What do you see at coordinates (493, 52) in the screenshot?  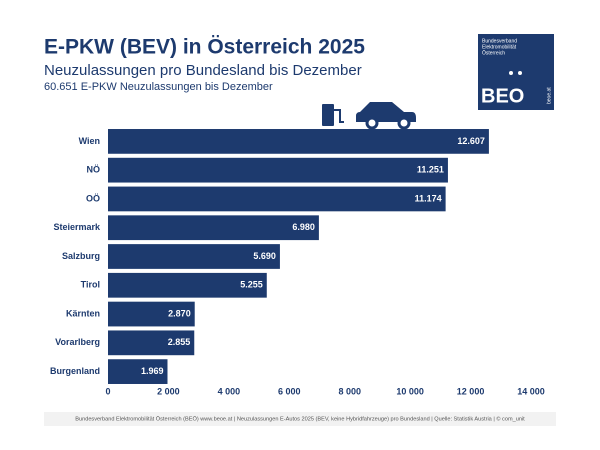 I see `logo-line: Österreich` at bounding box center [493, 52].